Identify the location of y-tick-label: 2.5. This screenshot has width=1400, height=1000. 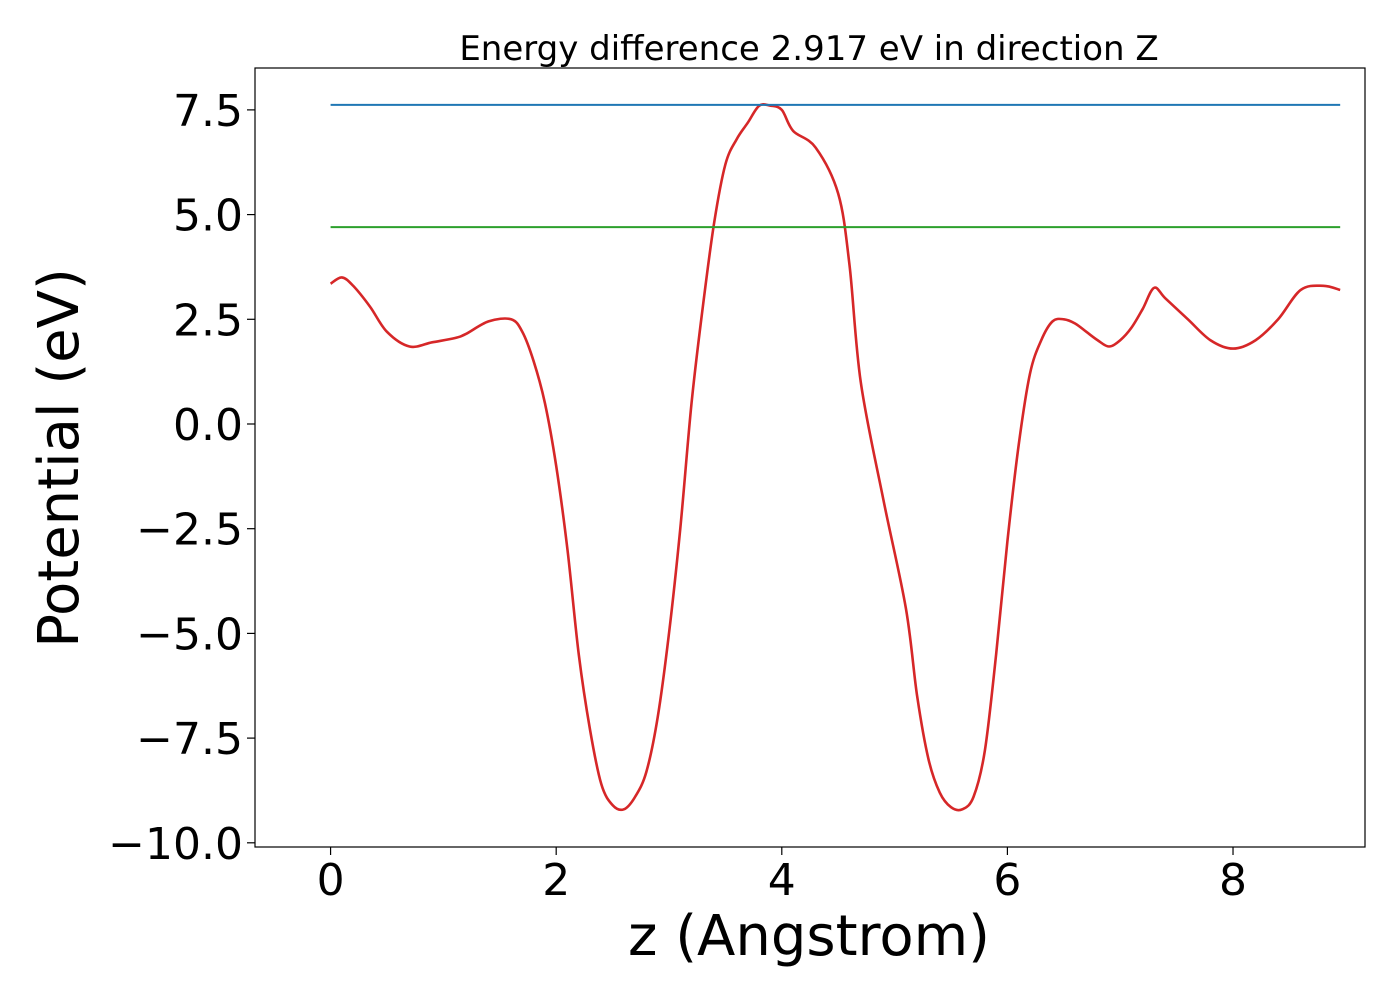
(208, 320).